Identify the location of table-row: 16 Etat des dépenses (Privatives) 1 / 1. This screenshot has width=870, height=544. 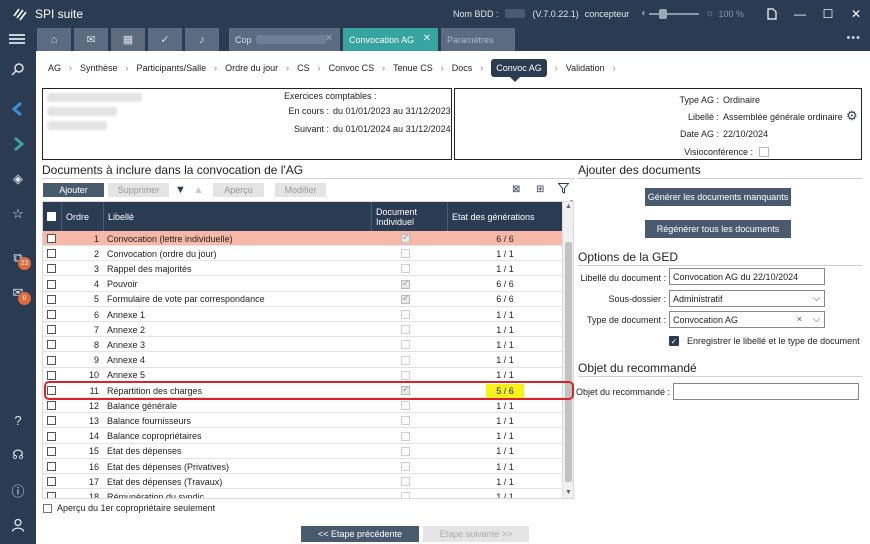
(303, 466).